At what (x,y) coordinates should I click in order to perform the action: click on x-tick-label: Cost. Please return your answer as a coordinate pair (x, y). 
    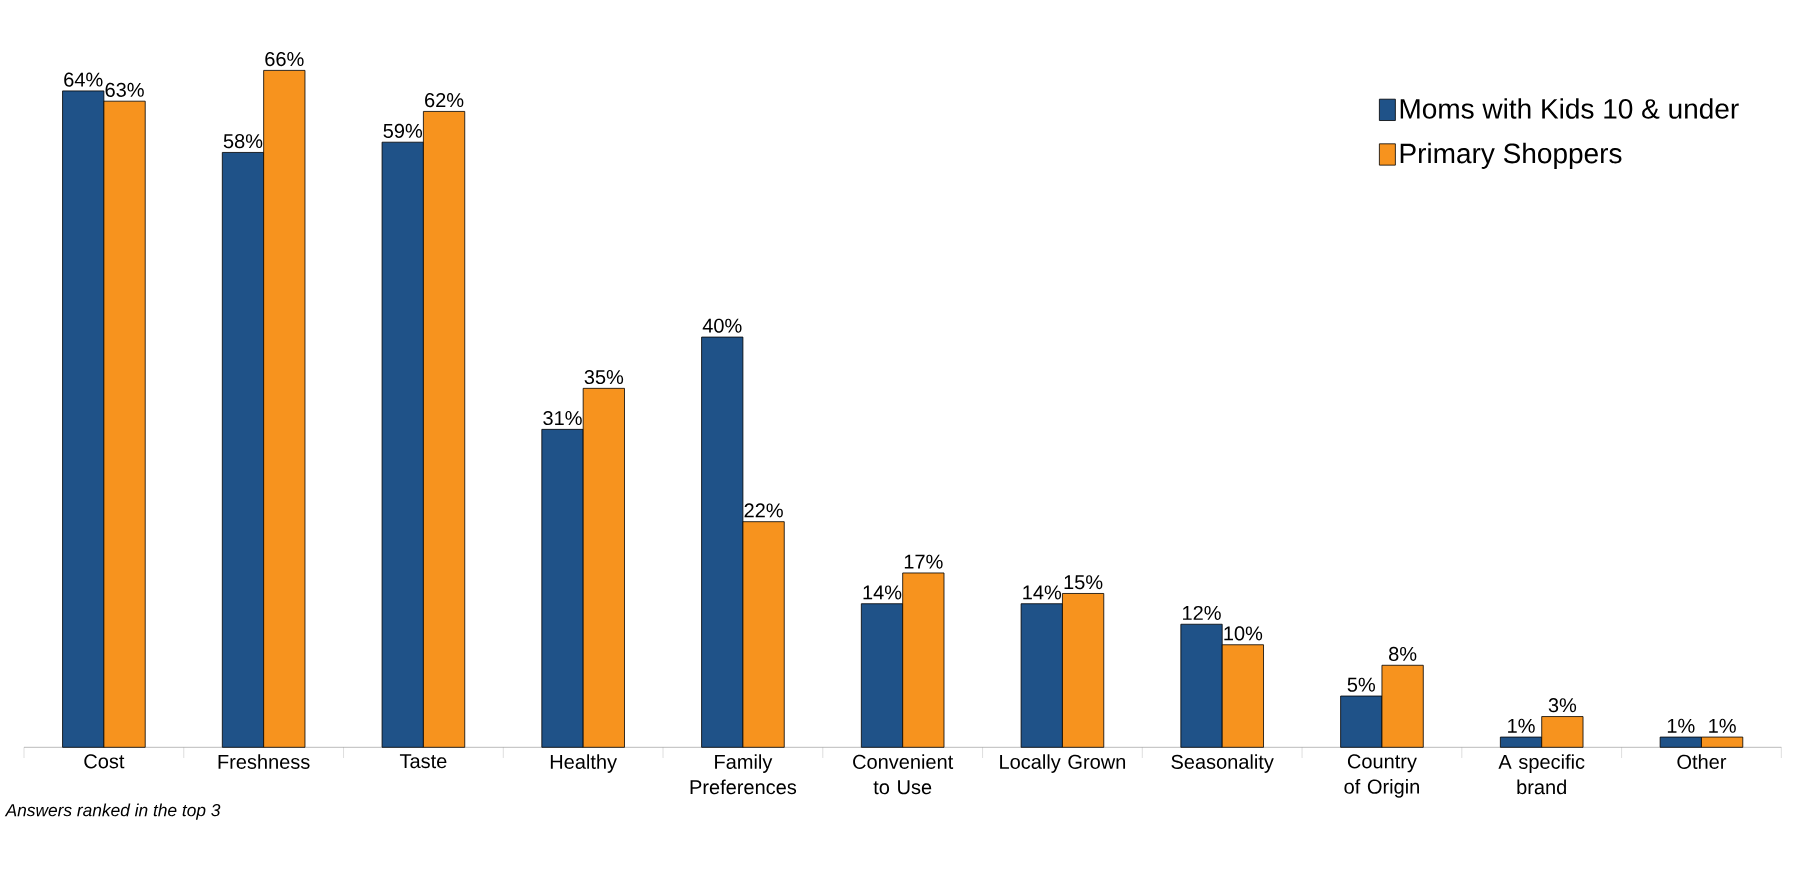
    Looking at the image, I should click on (104, 761).